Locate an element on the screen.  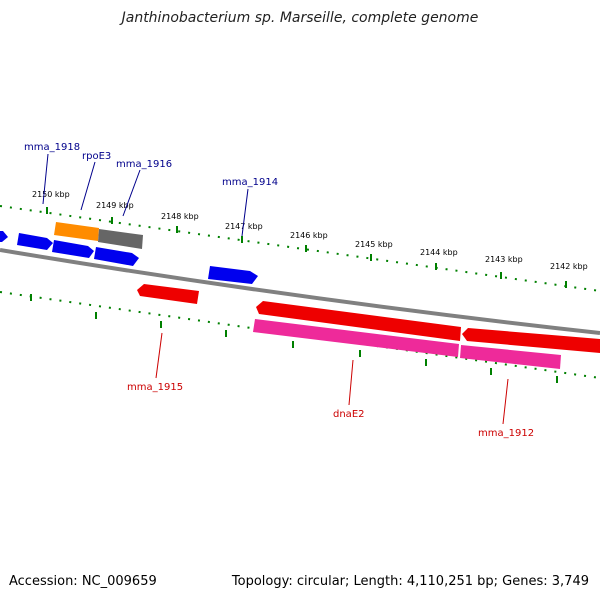
scale-label: 2145 kbp is located at coordinates (374, 244).